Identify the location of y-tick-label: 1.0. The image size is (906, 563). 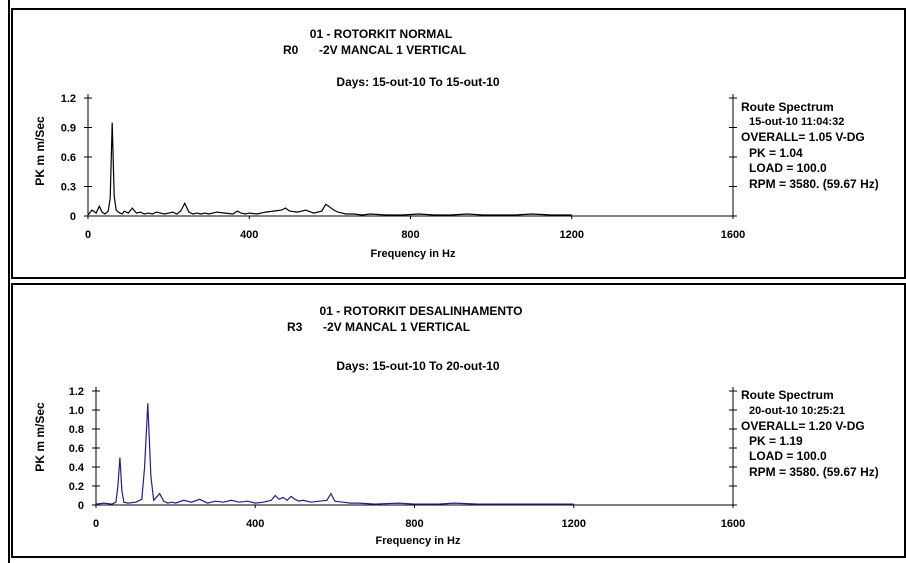
(76, 411).